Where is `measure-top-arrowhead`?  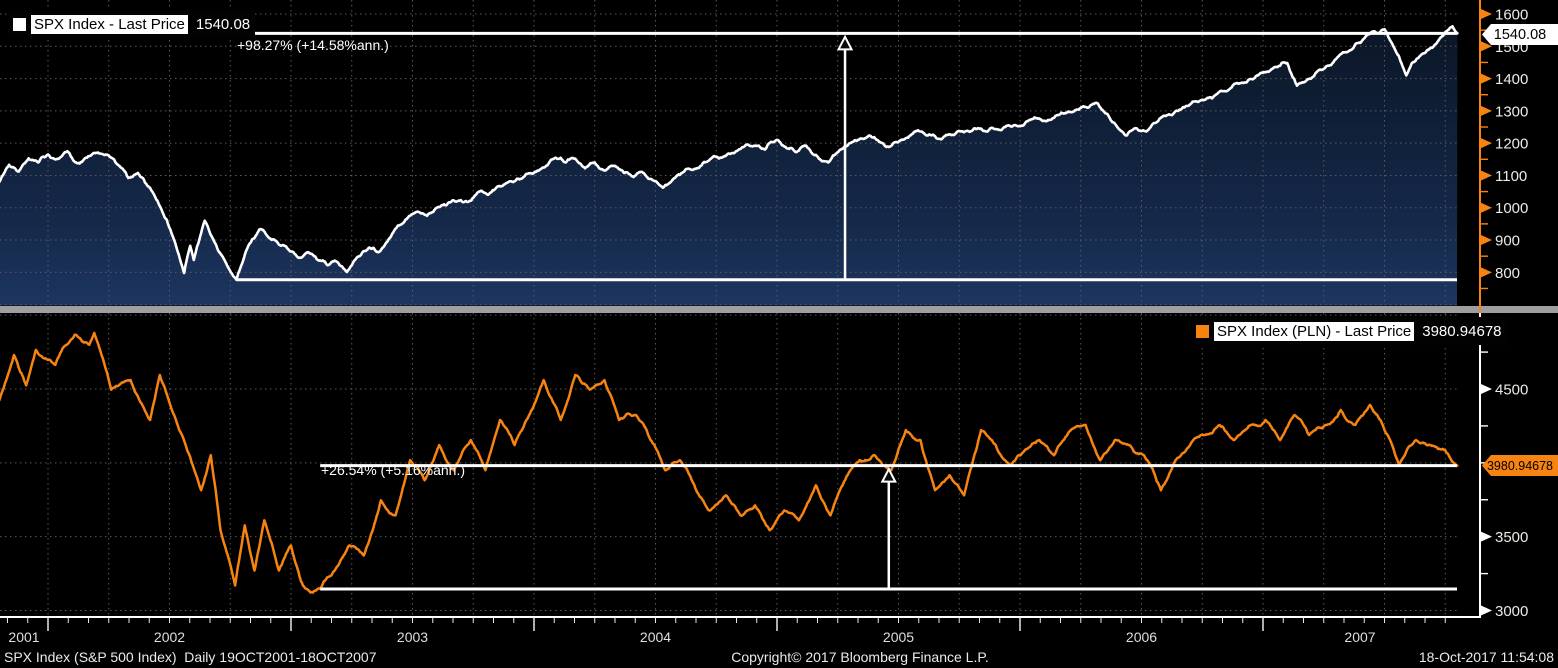 measure-top-arrowhead is located at coordinates (845, 42).